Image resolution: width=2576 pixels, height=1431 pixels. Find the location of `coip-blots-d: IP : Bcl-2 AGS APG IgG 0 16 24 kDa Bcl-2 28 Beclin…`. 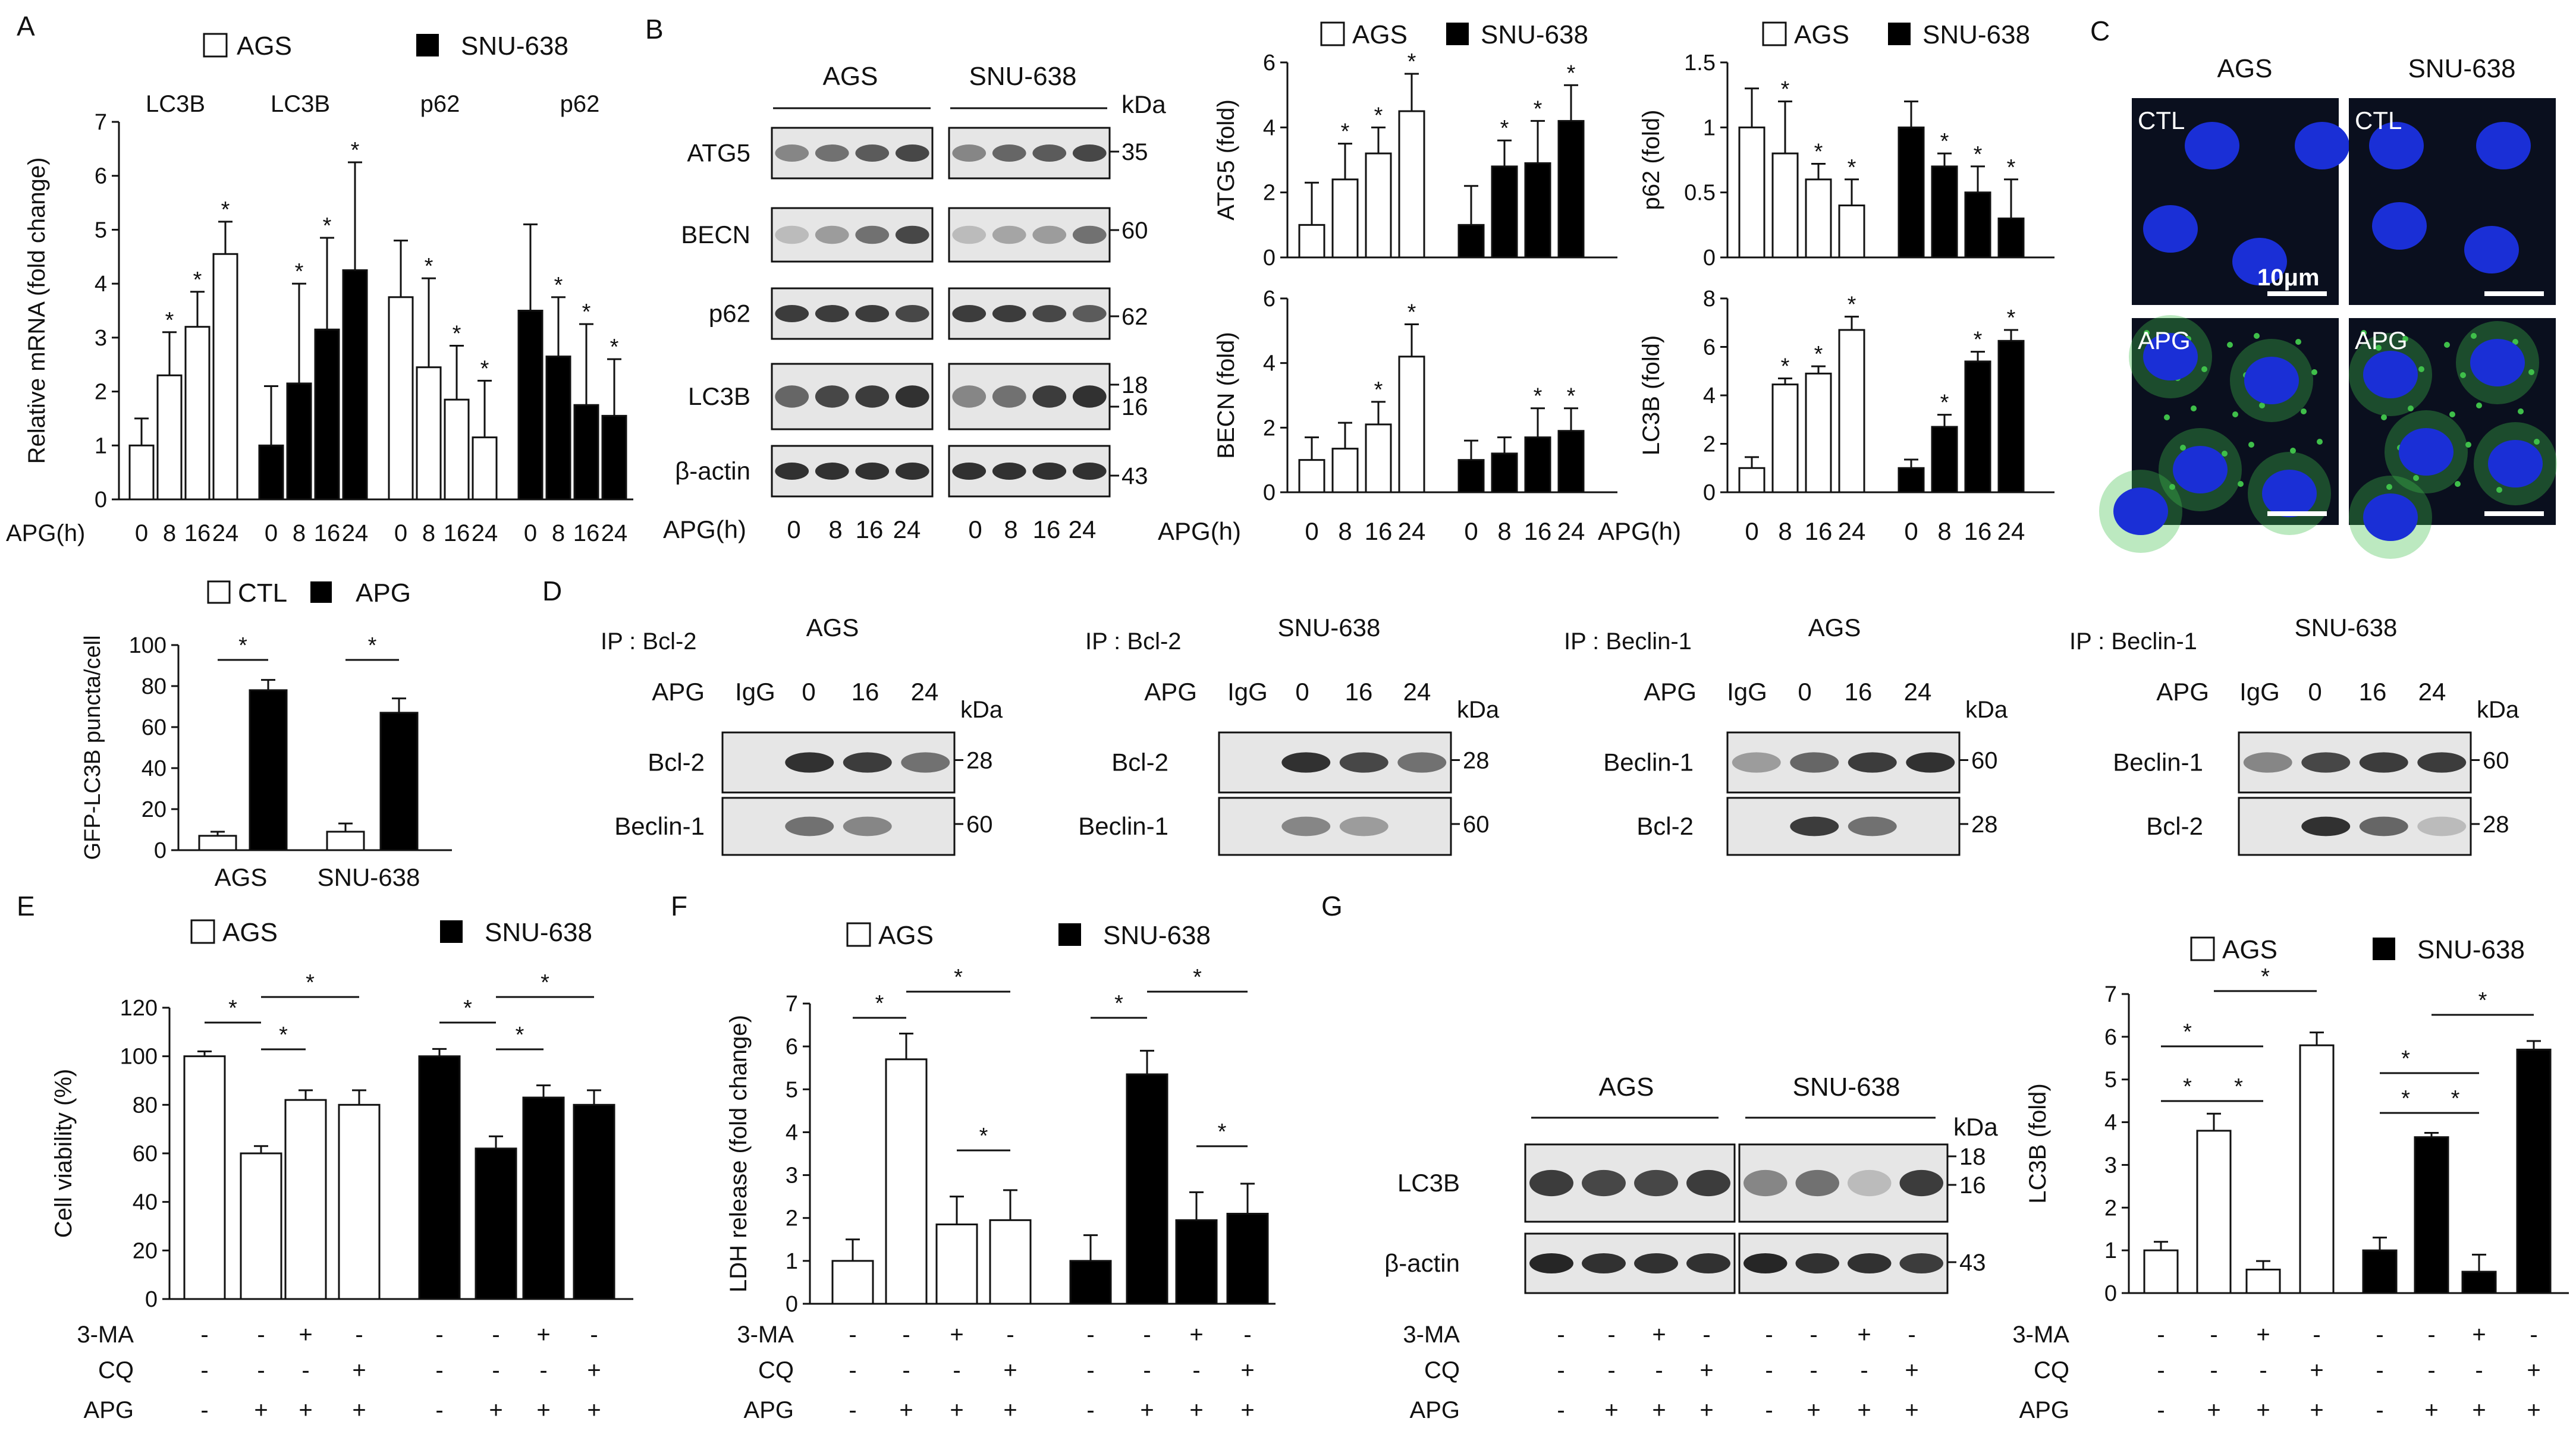

coip-blots-d: IP : Bcl-2 AGS APG IgG 0 16 24 kDa Bcl-2 28 Beclin… is located at coordinates (1560, 735).